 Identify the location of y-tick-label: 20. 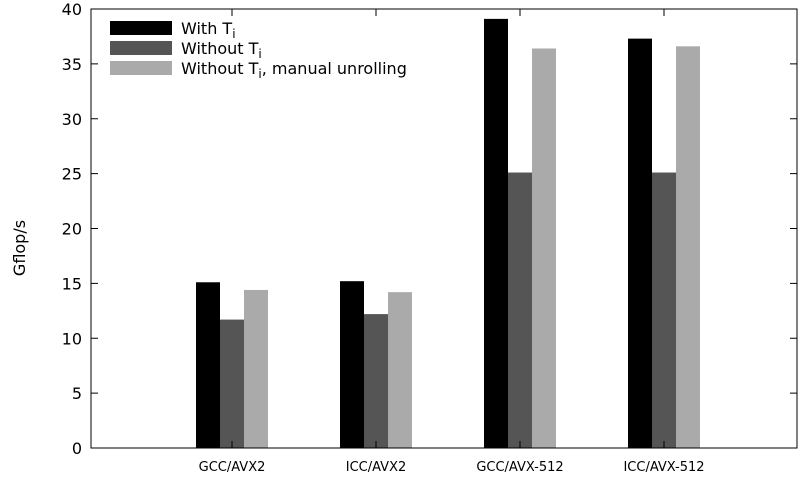
(72, 229).